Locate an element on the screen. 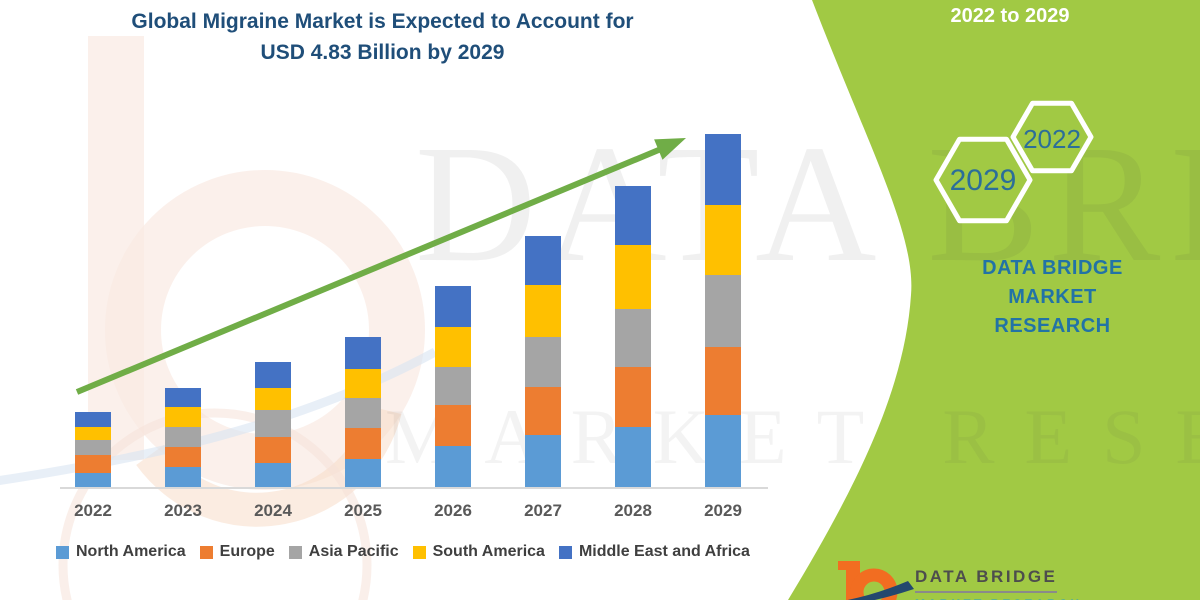 This screenshot has width=1200, height=600. bar-segment-2025-middle-east-and-africa is located at coordinates (363, 353).